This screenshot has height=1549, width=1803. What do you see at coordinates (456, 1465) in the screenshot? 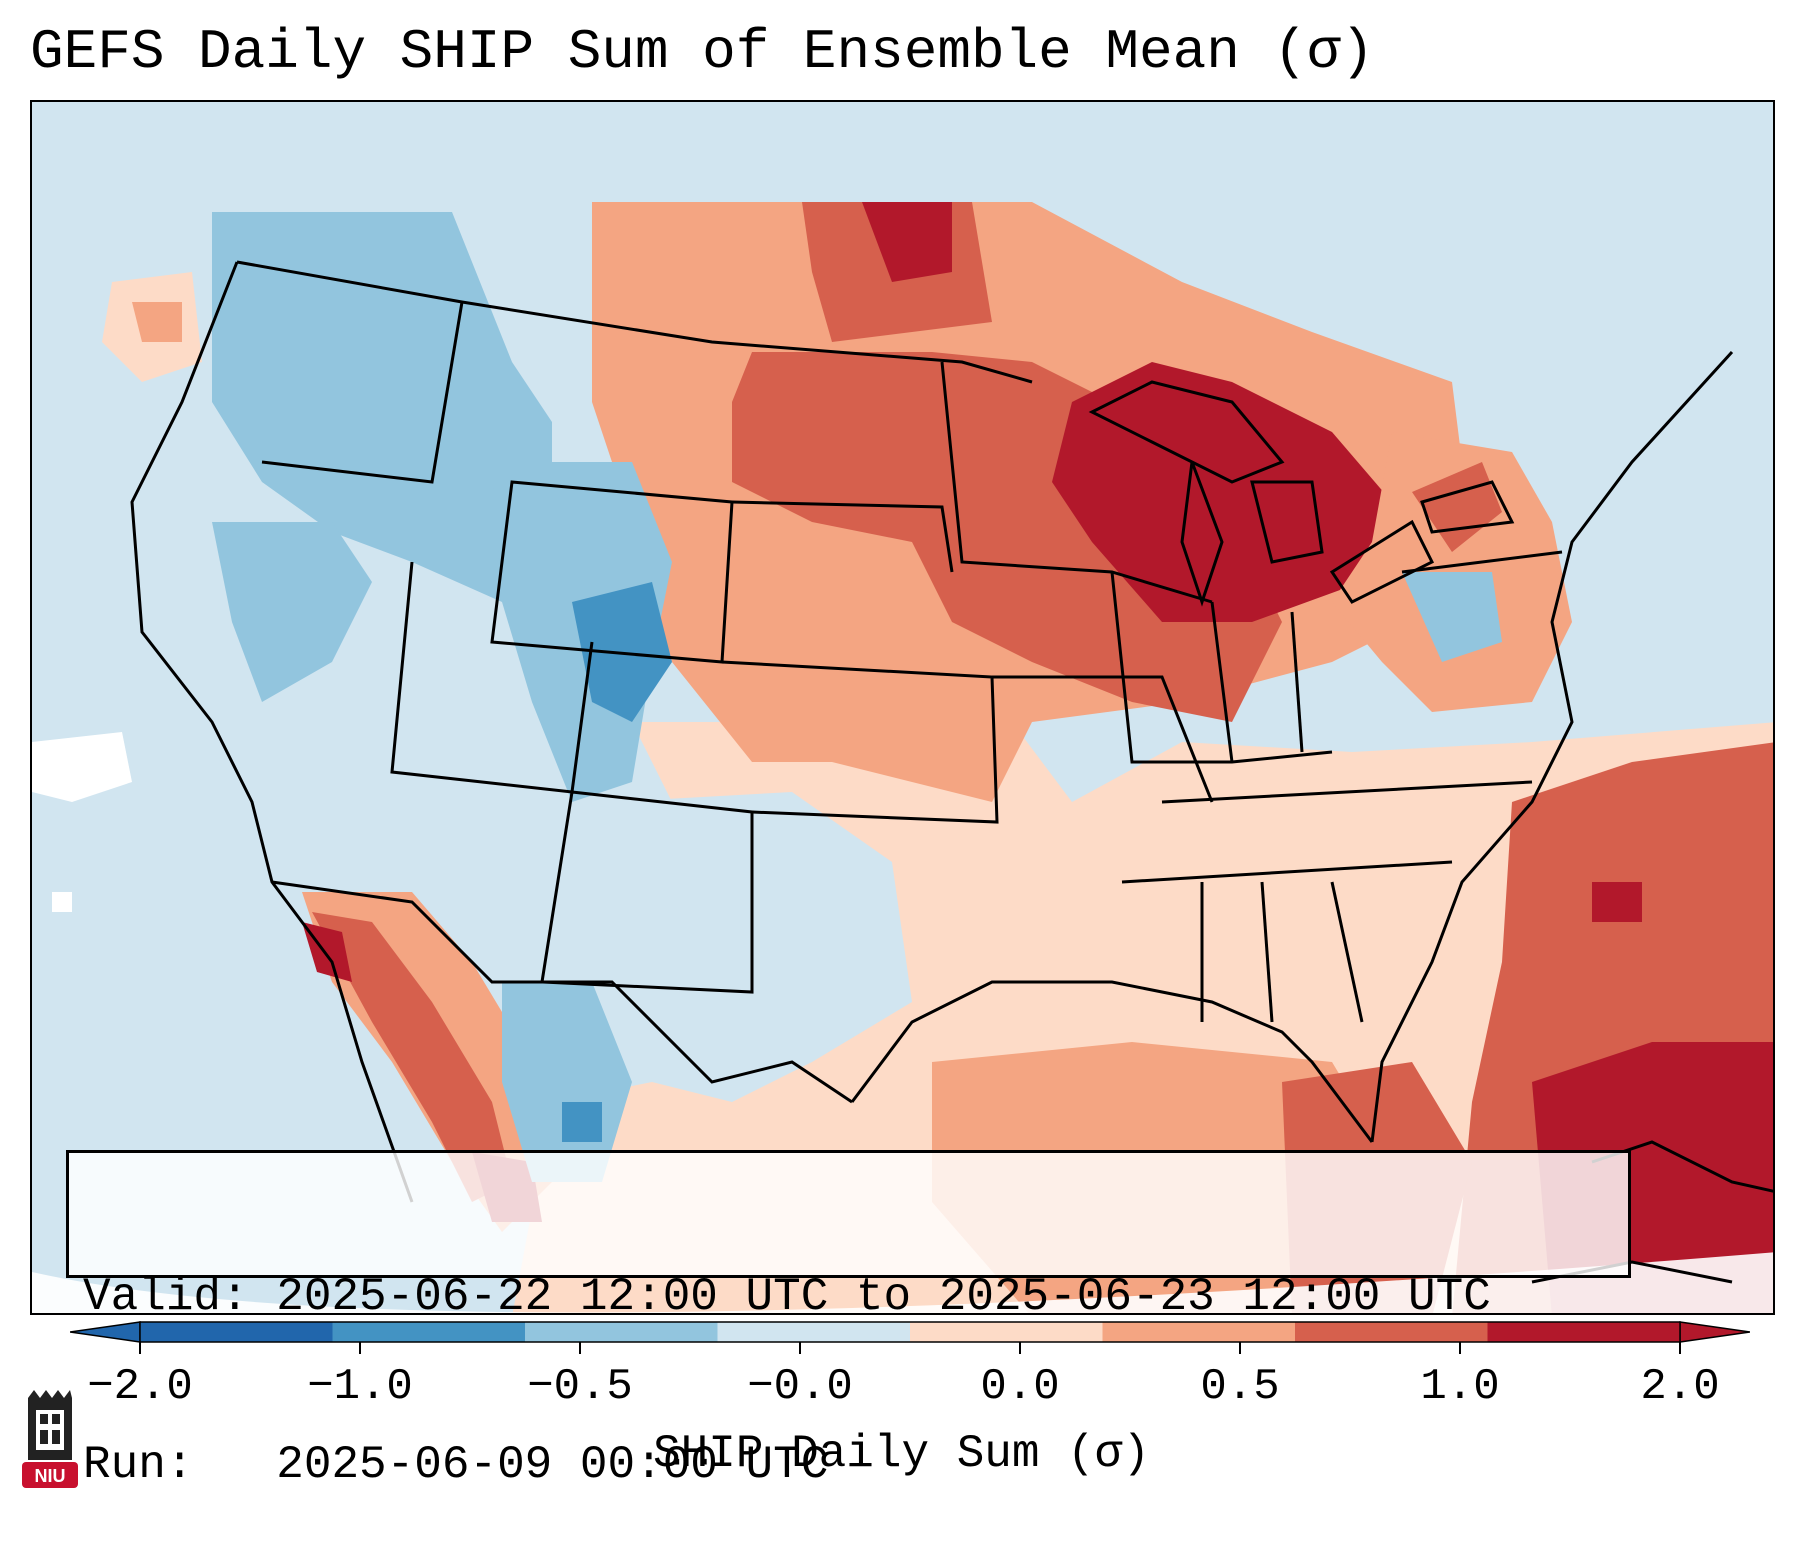
I see `run-time-text: Run: 2025-06-09 00:00 UTC` at bounding box center [456, 1465].